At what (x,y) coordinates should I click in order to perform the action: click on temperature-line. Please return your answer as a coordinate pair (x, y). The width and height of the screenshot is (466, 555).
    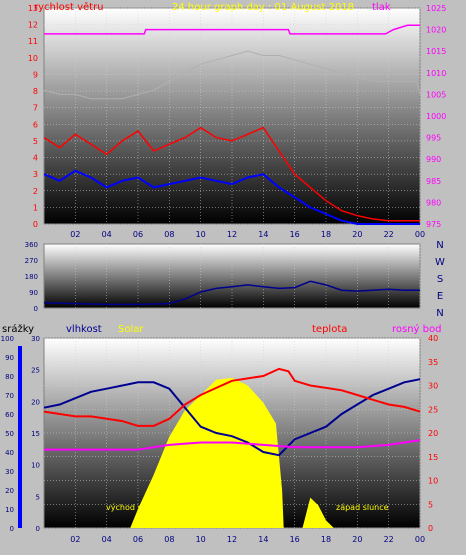
    Looking at the image, I should click on (232, 397).